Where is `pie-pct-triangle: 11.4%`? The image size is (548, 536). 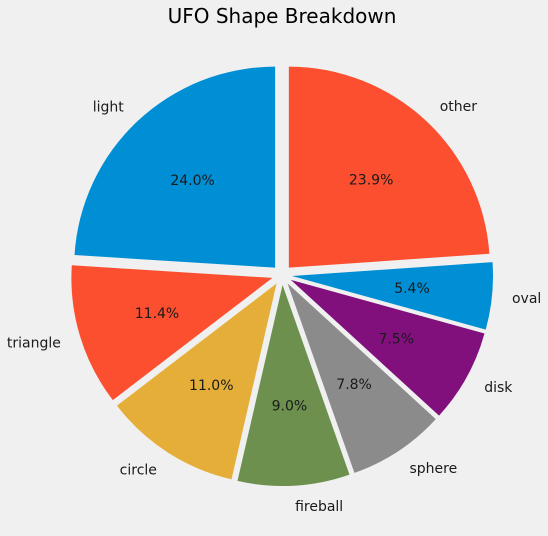 pie-pct-triangle: 11.4% is located at coordinates (157, 314).